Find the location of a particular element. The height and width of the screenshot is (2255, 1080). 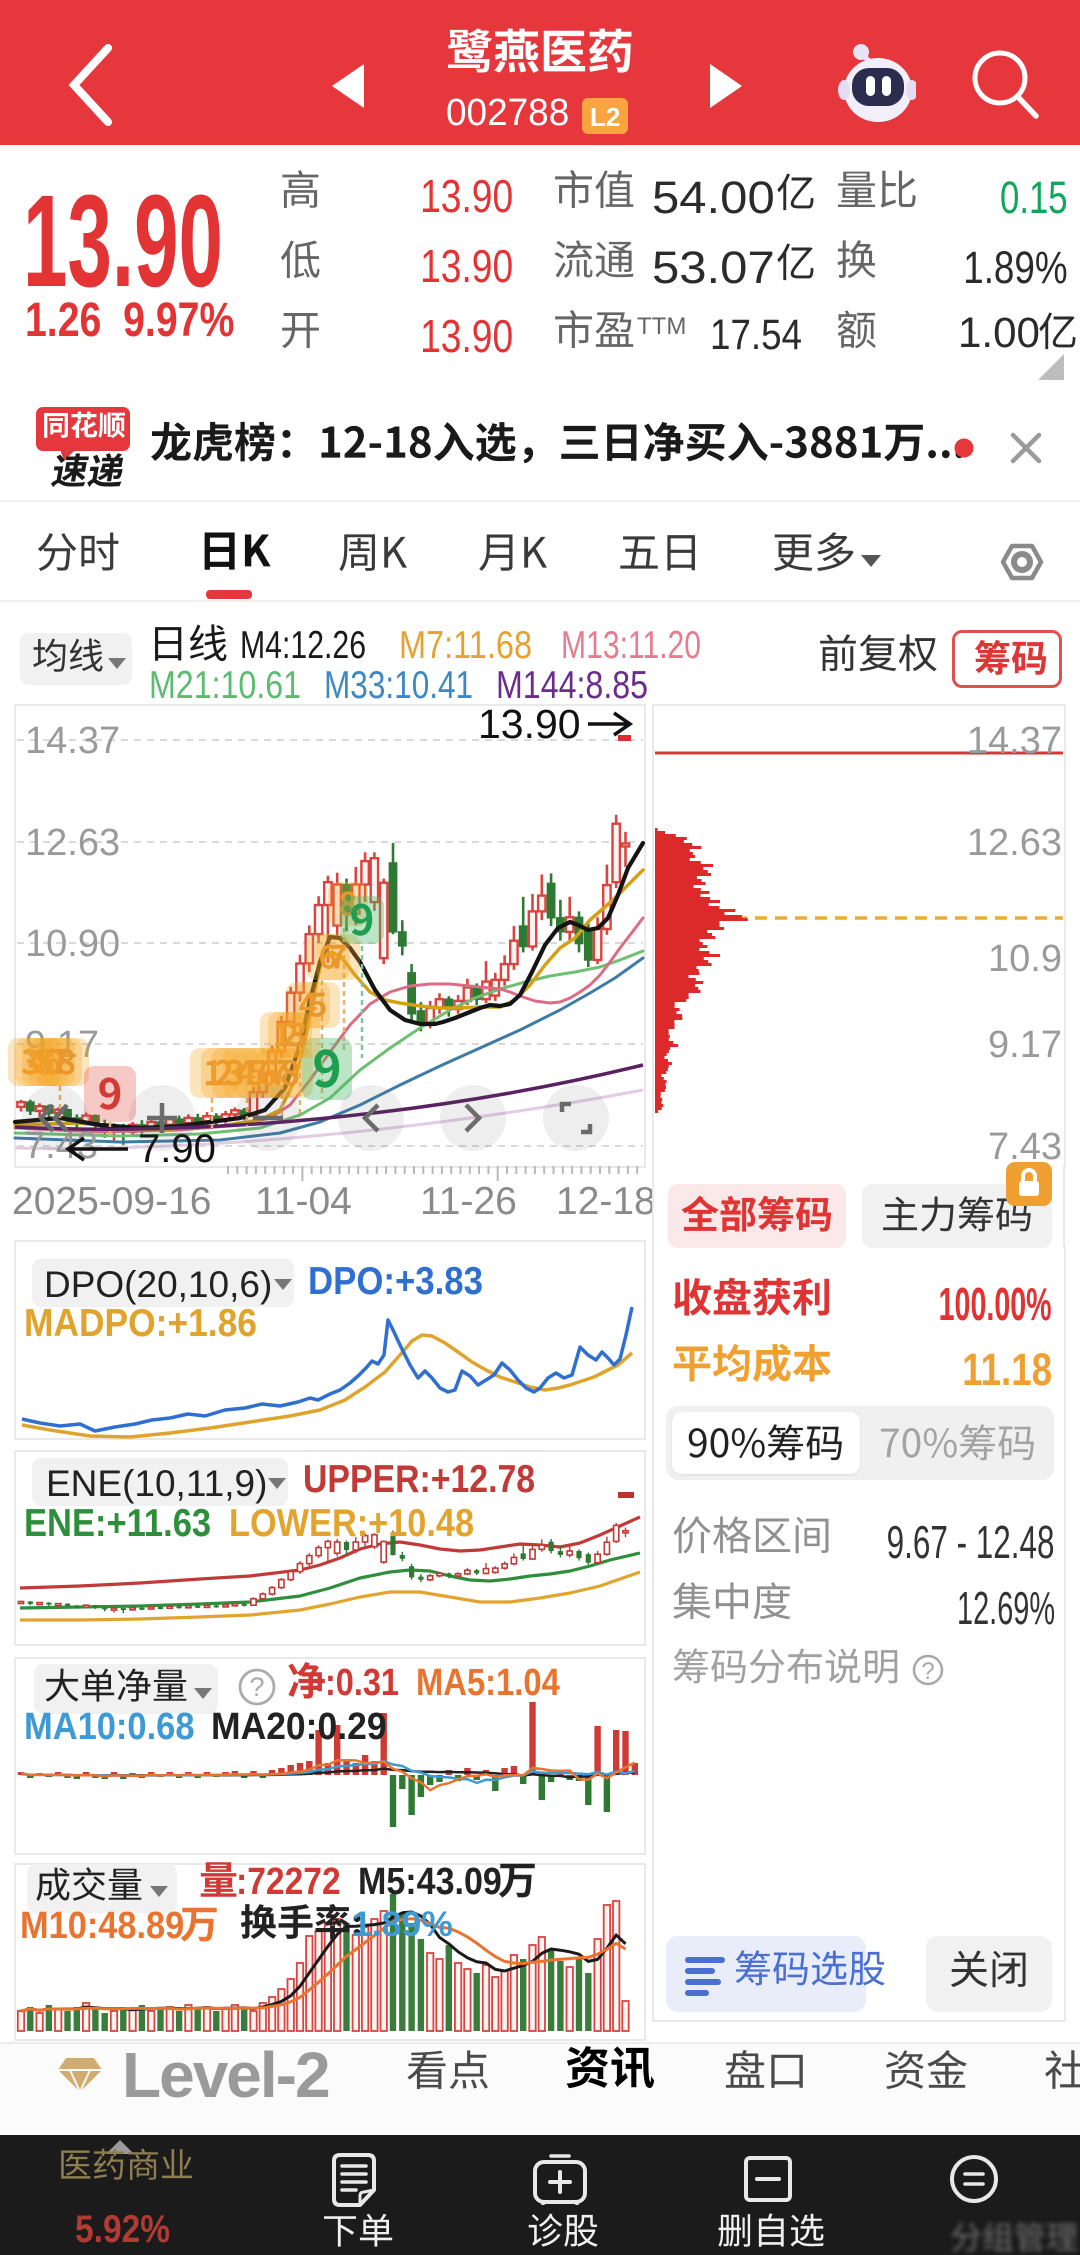

svg-text: 9.17 is located at coordinates (1025, 1045).